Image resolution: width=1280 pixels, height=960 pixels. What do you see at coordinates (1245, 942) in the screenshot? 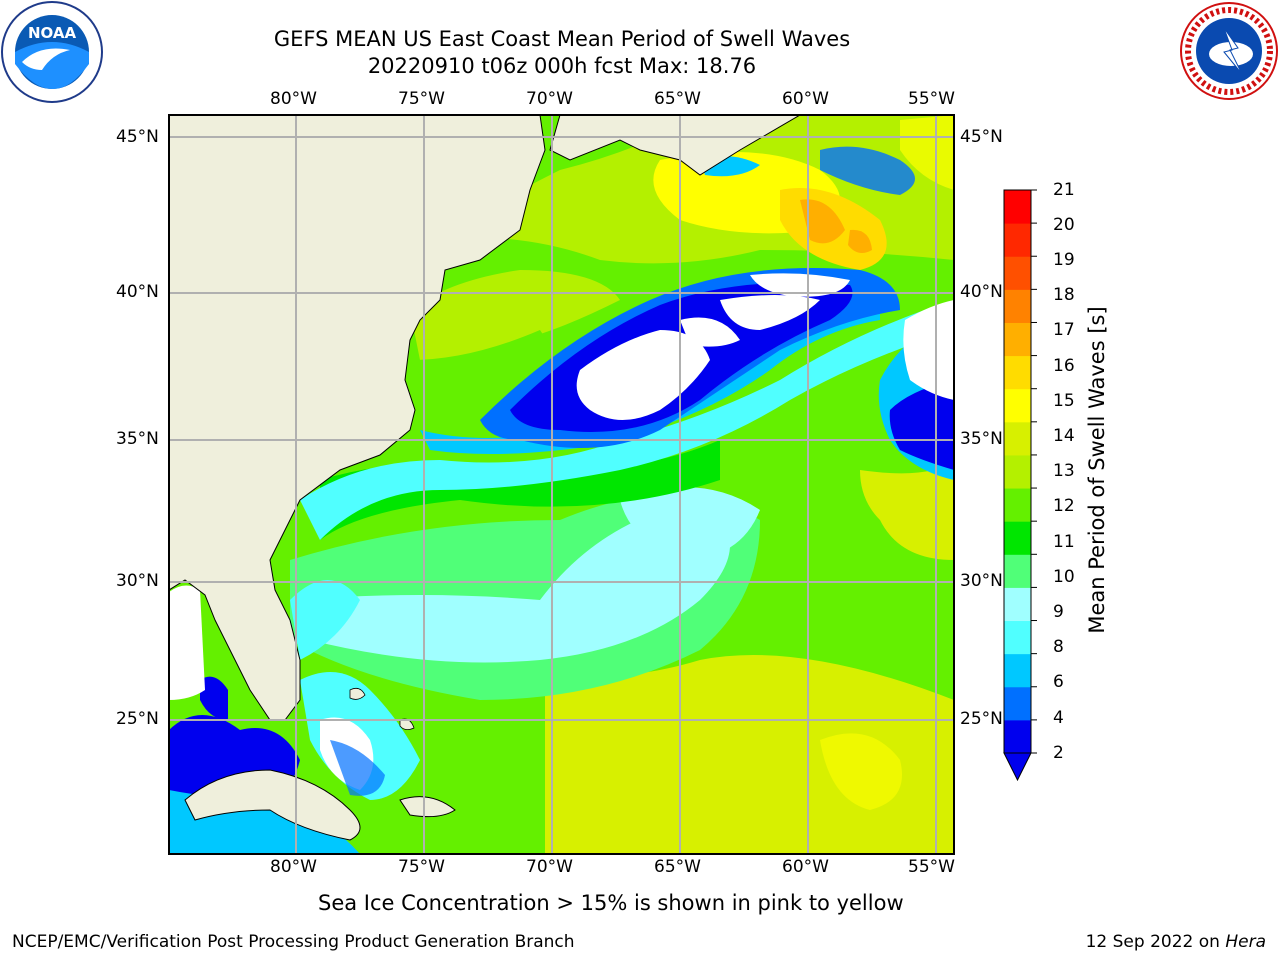
I see `footer-machine: Hera` at bounding box center [1245, 942].